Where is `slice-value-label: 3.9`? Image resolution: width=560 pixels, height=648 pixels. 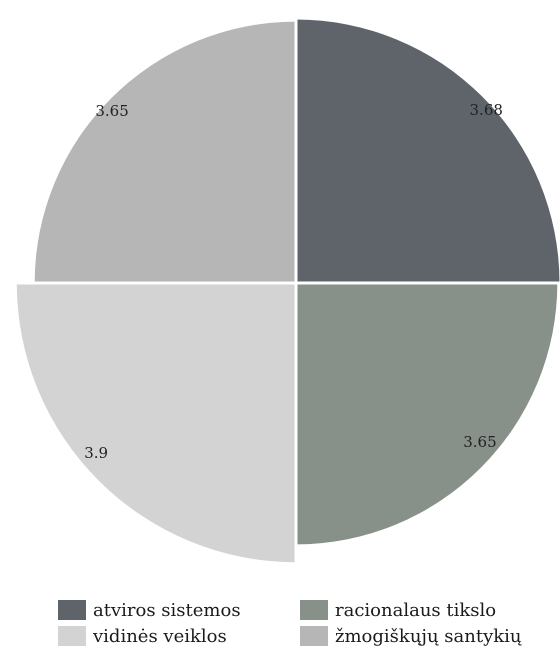 slice-value-label: 3.9 is located at coordinates (96, 453).